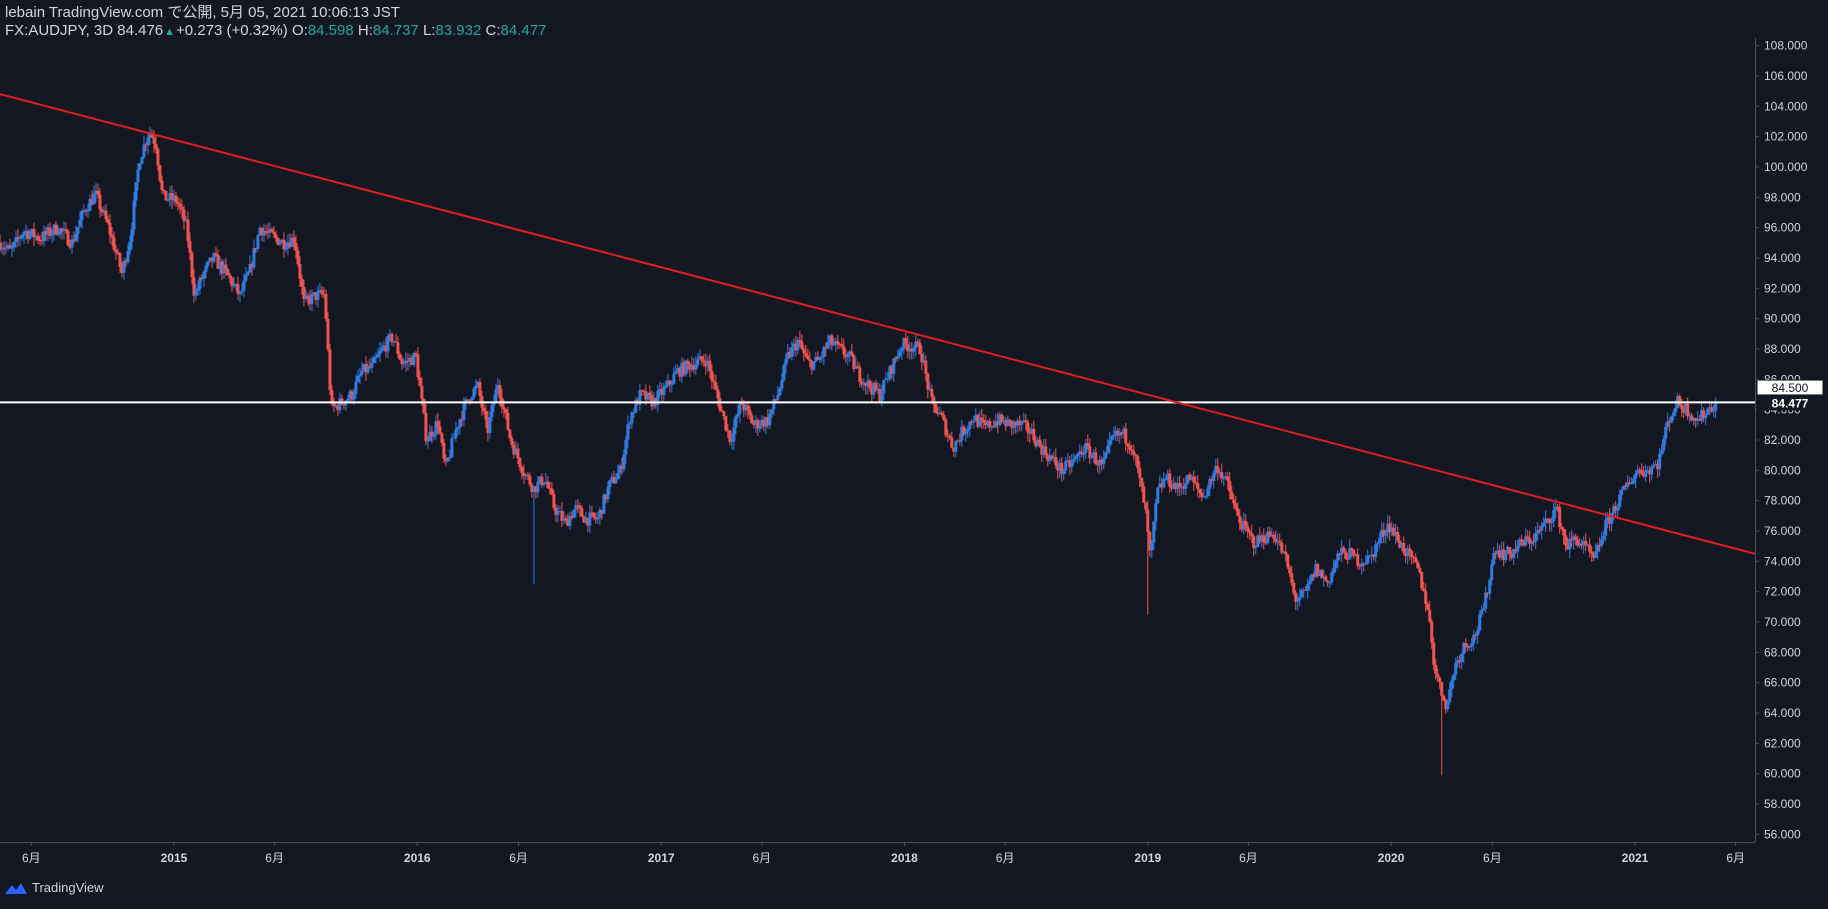 The width and height of the screenshot is (1828, 909). I want to click on y-tick-label: 102.000, so click(1786, 137).